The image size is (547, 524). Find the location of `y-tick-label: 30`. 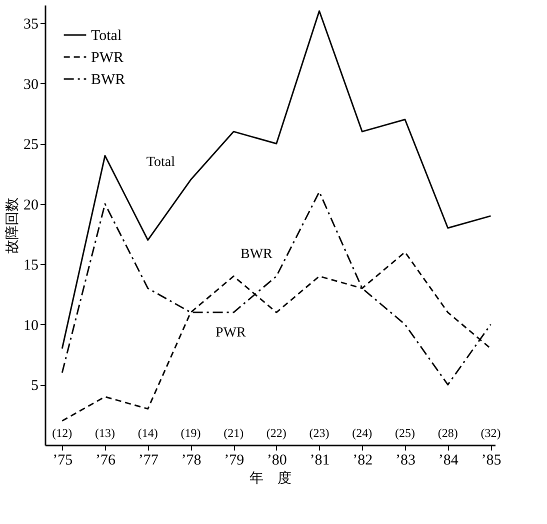

y-tick-label: 30 is located at coordinates (31, 84).